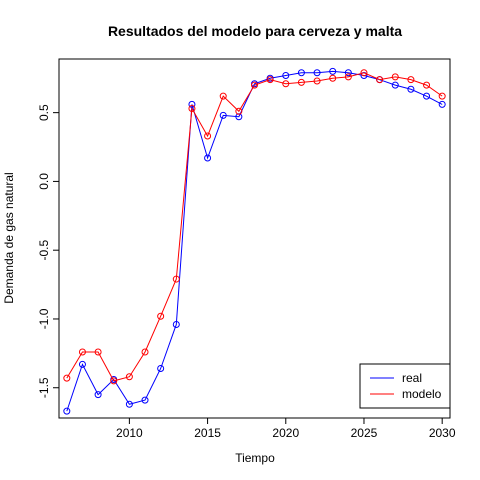  I want to click on legend: real modelo, so click(405, 386).